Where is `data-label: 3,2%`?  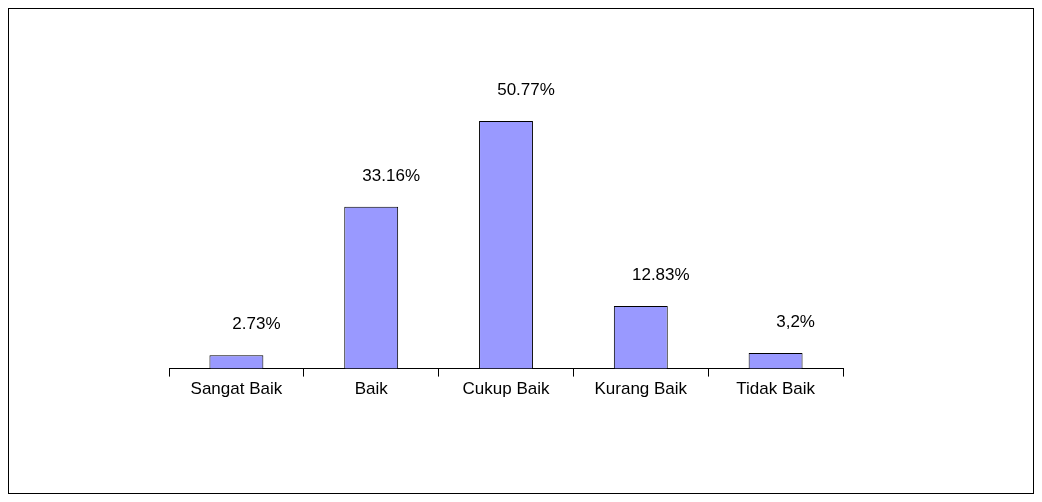 data-label: 3,2% is located at coordinates (795, 322).